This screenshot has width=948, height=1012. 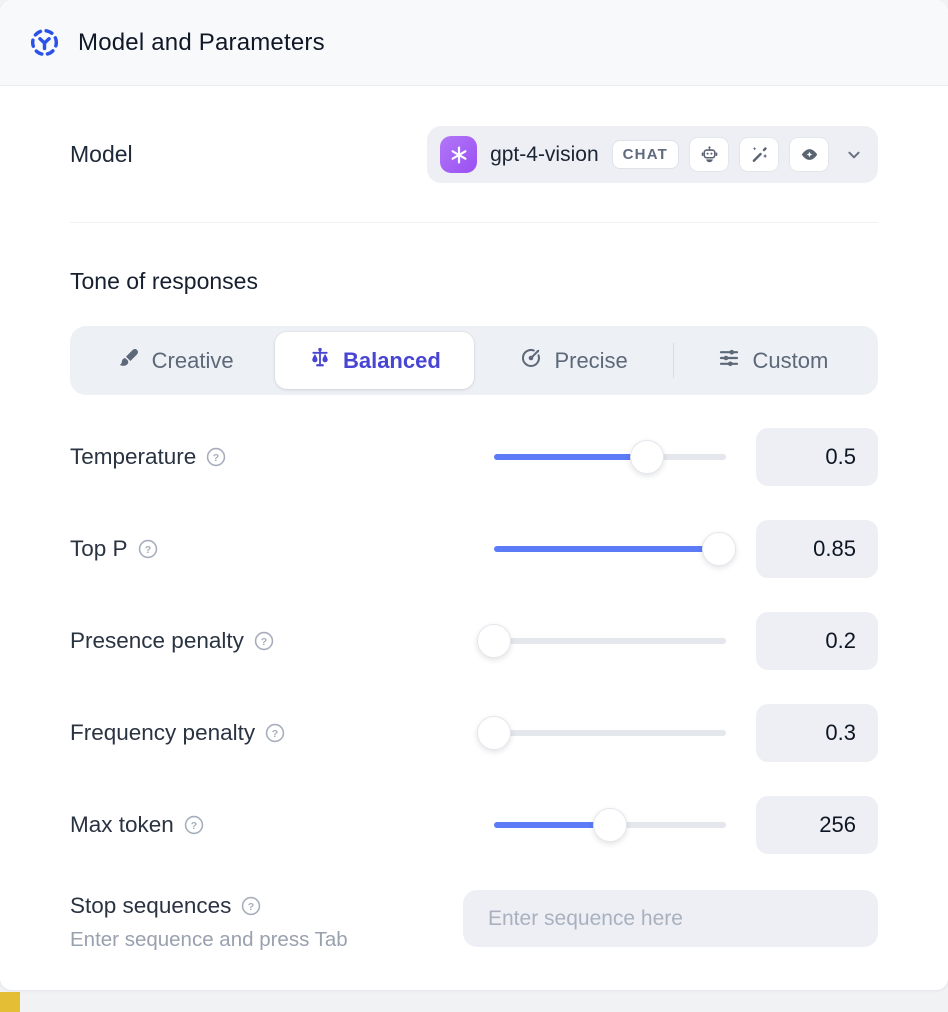 I want to click on param-label-max-token: Max token, so click(x=122, y=824).